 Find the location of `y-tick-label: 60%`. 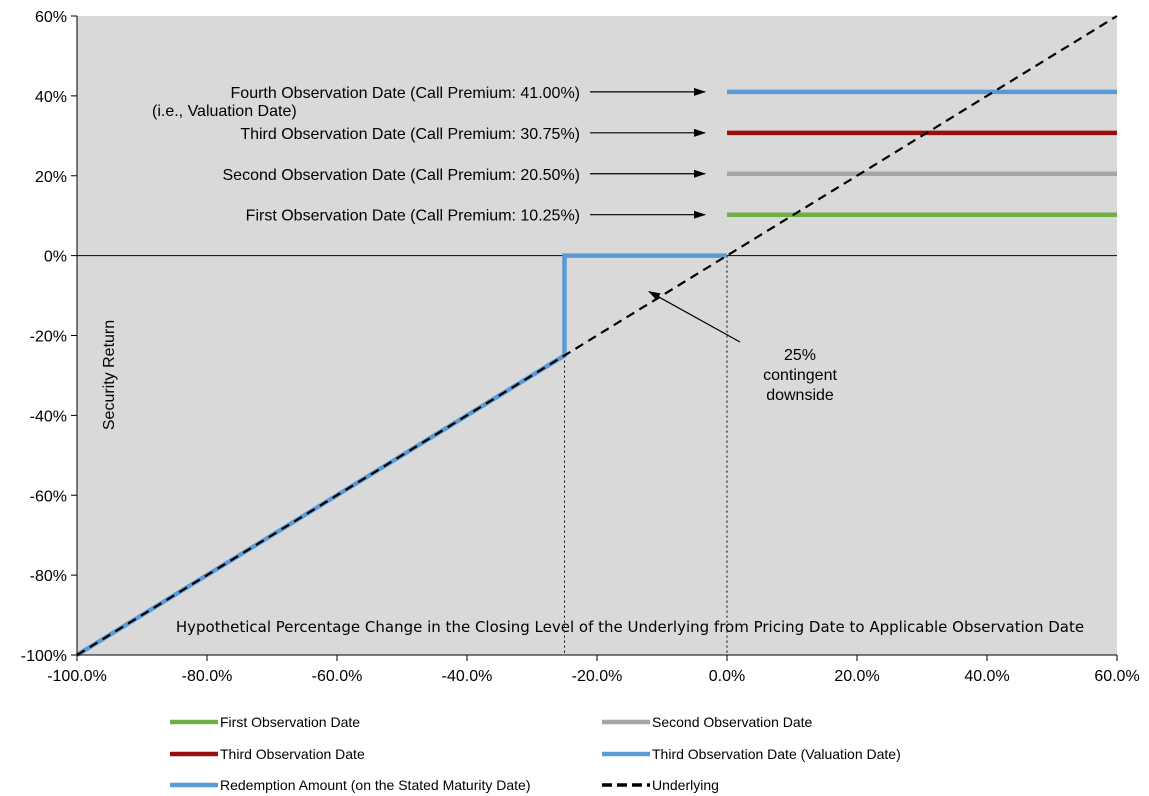

y-tick-label: 60% is located at coordinates (51, 17).